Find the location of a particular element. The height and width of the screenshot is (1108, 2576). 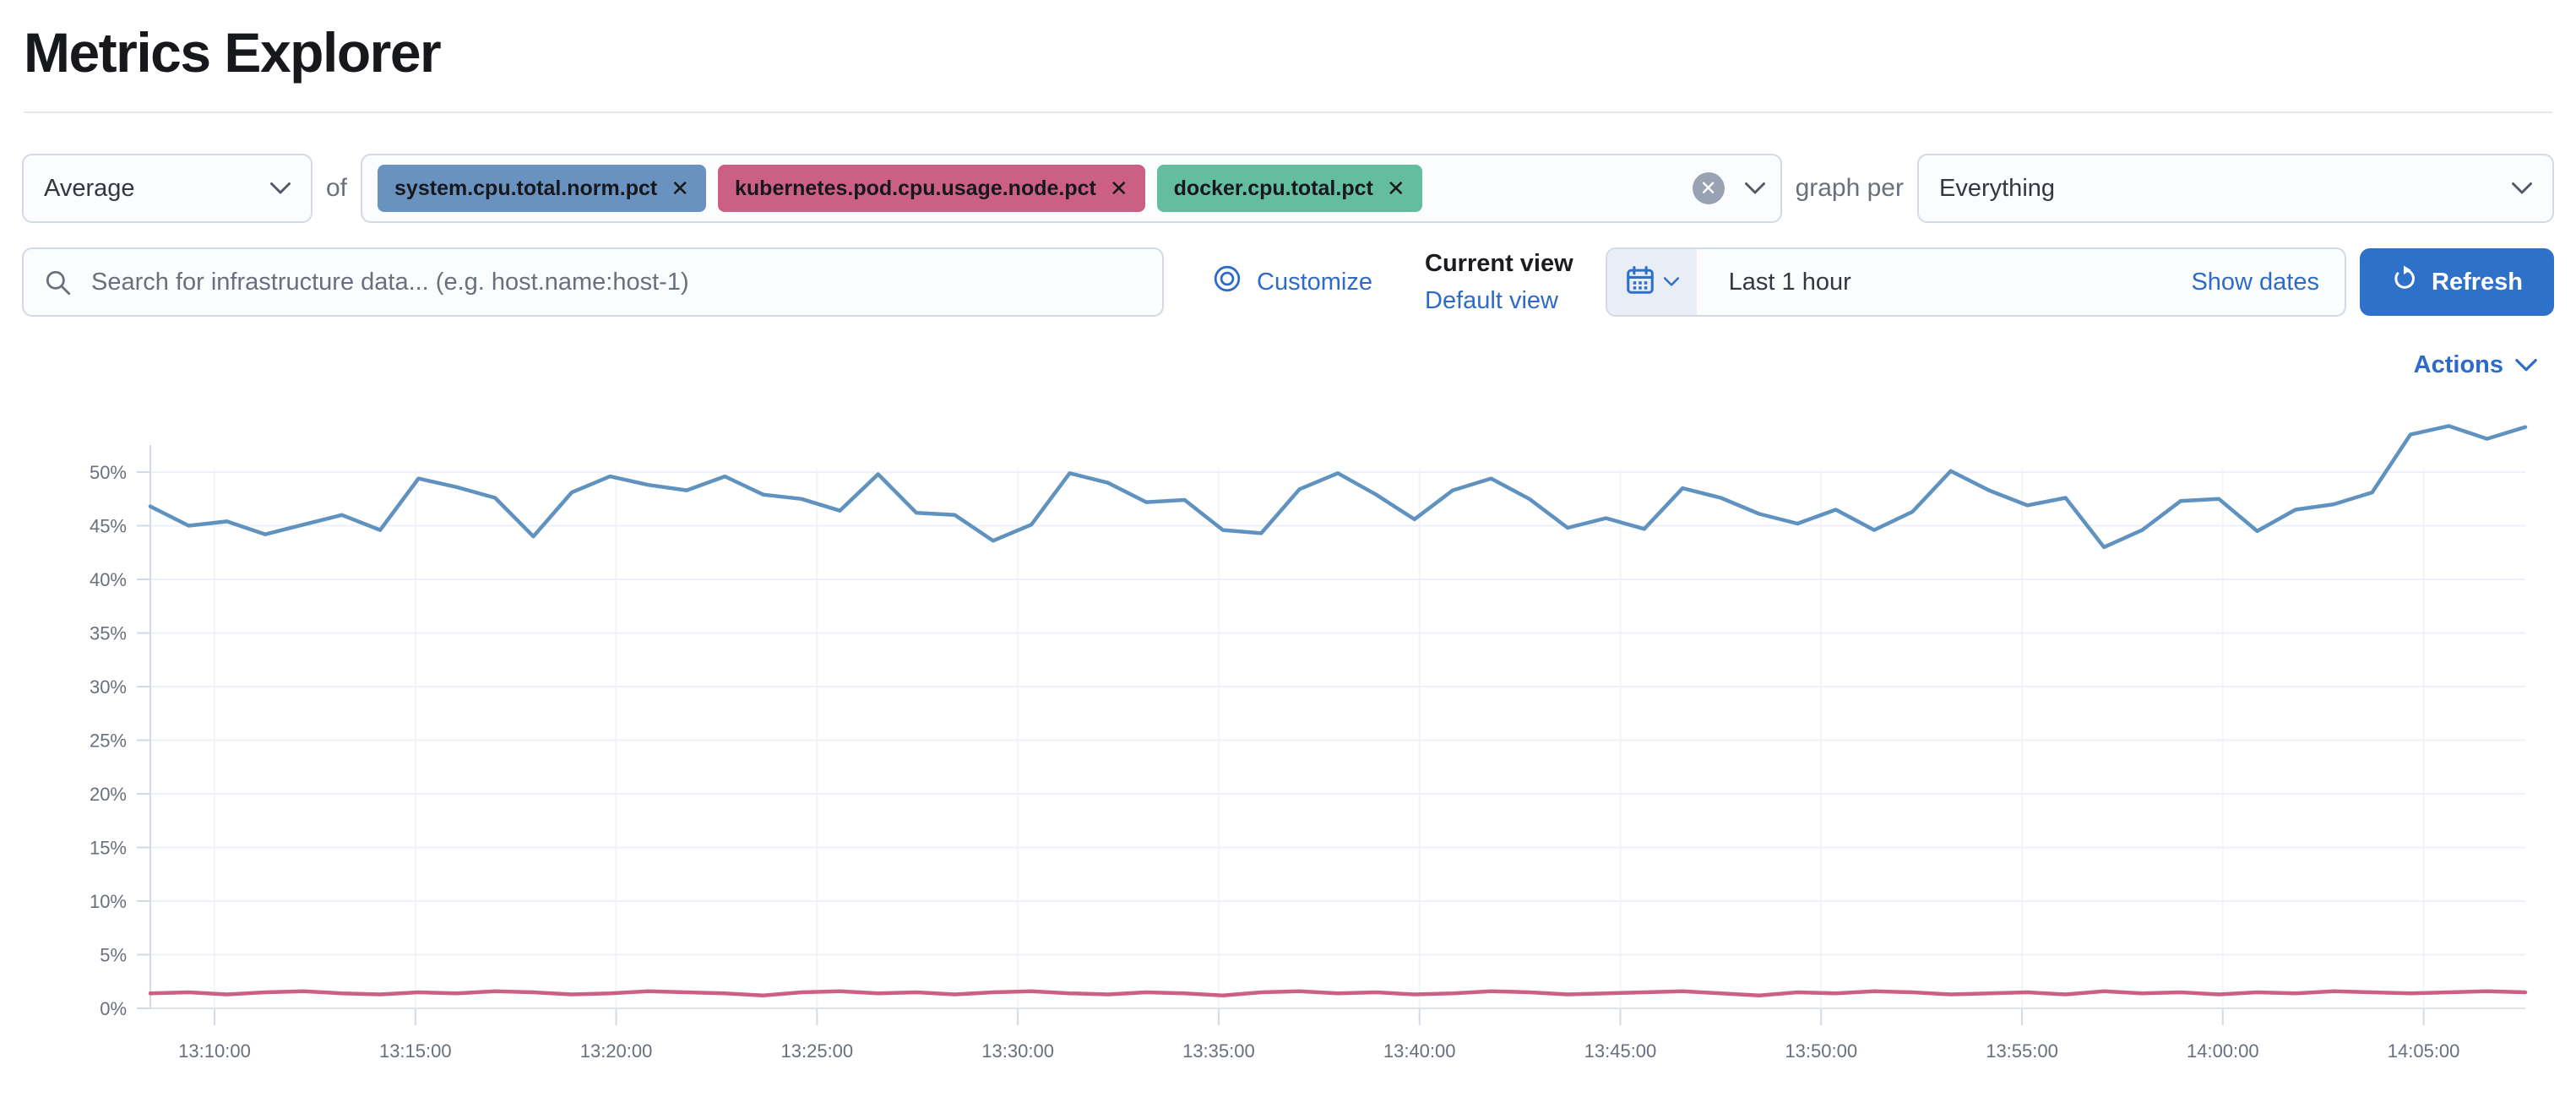

graph-per-label: graph per is located at coordinates (1849, 188).